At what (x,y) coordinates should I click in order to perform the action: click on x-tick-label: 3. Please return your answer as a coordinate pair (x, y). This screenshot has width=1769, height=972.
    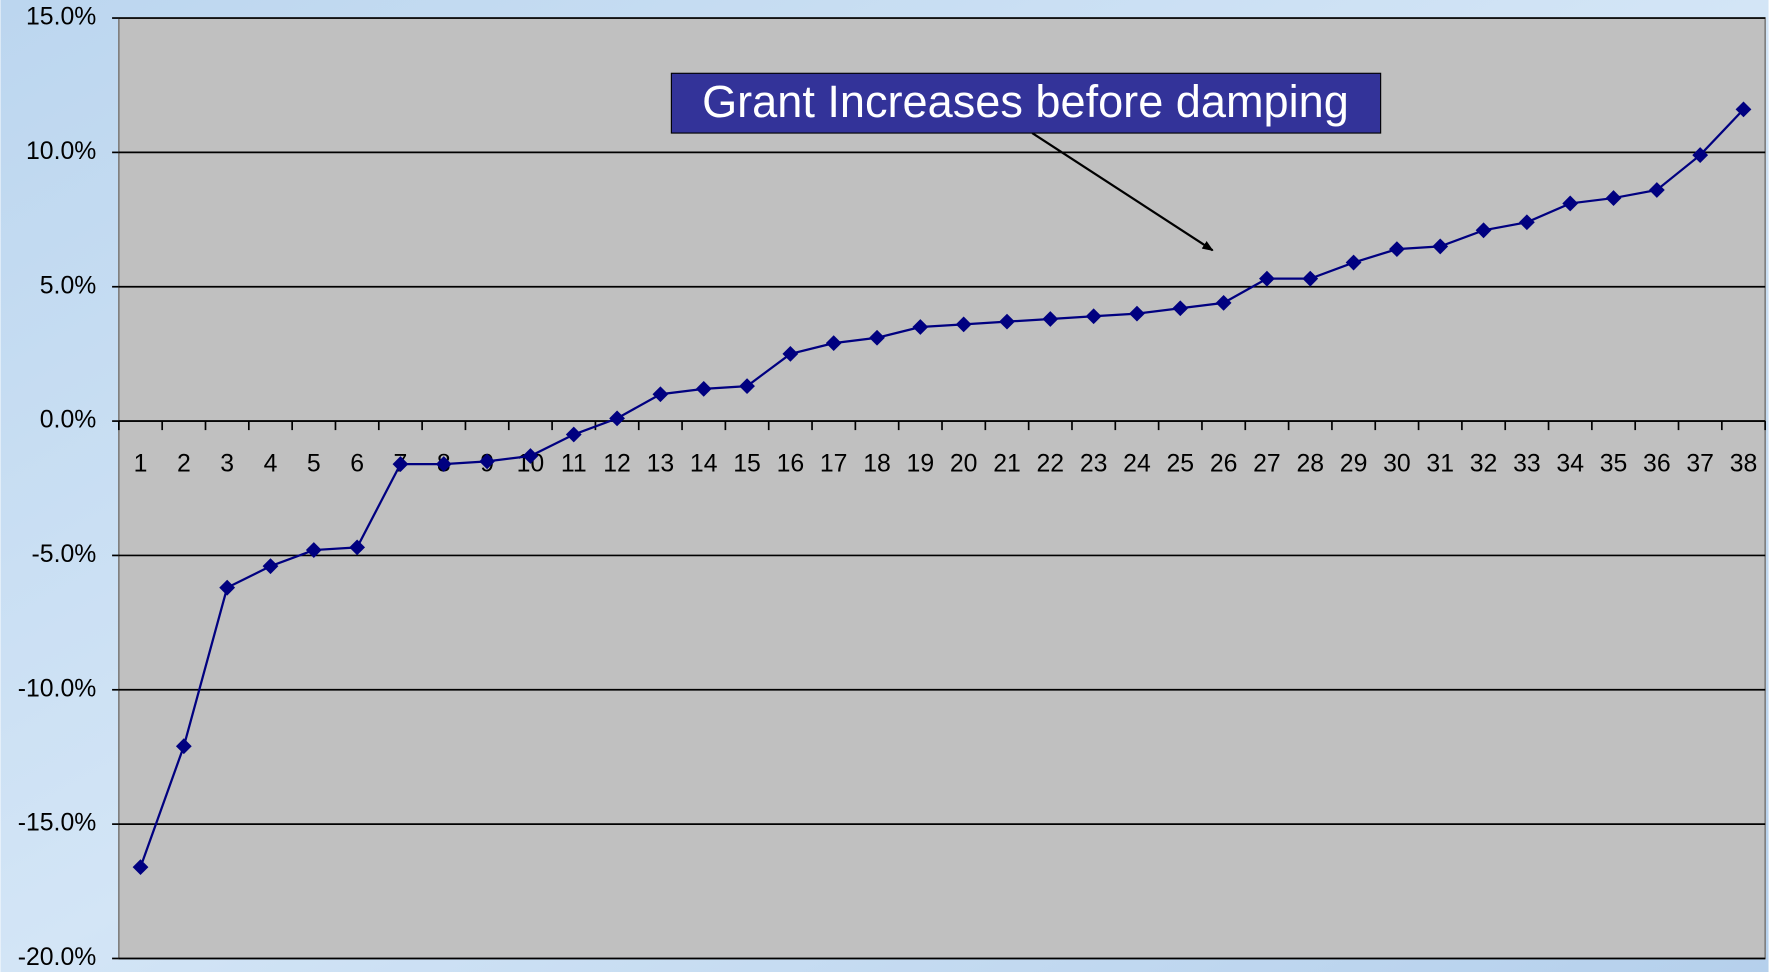
    Looking at the image, I should click on (227, 464).